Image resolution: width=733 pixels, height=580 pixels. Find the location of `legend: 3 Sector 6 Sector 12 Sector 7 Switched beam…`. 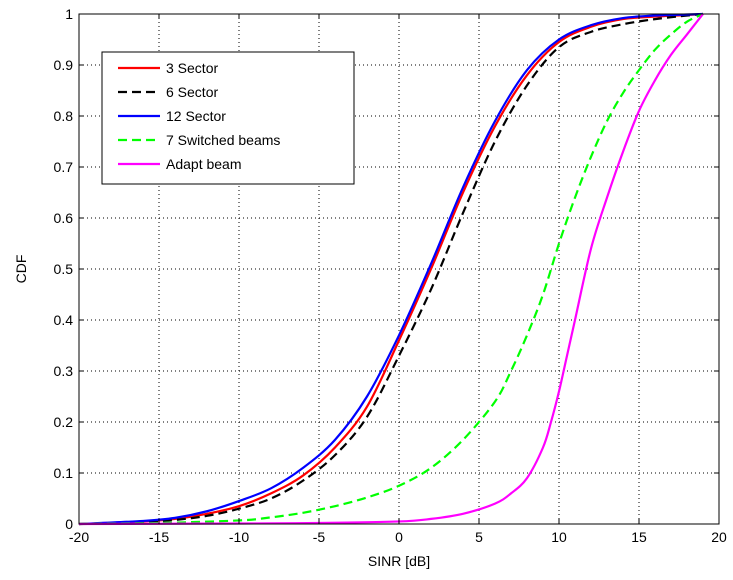

legend: 3 Sector 6 Sector 12 Sector 7 Switched beam… is located at coordinates (228, 118).